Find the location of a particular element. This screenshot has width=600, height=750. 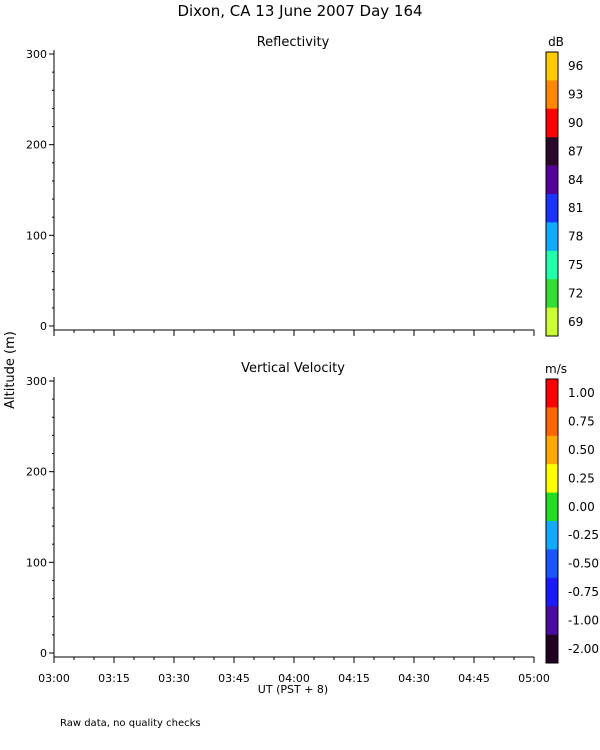

colorbar-label: -0.75 is located at coordinates (583, 592).